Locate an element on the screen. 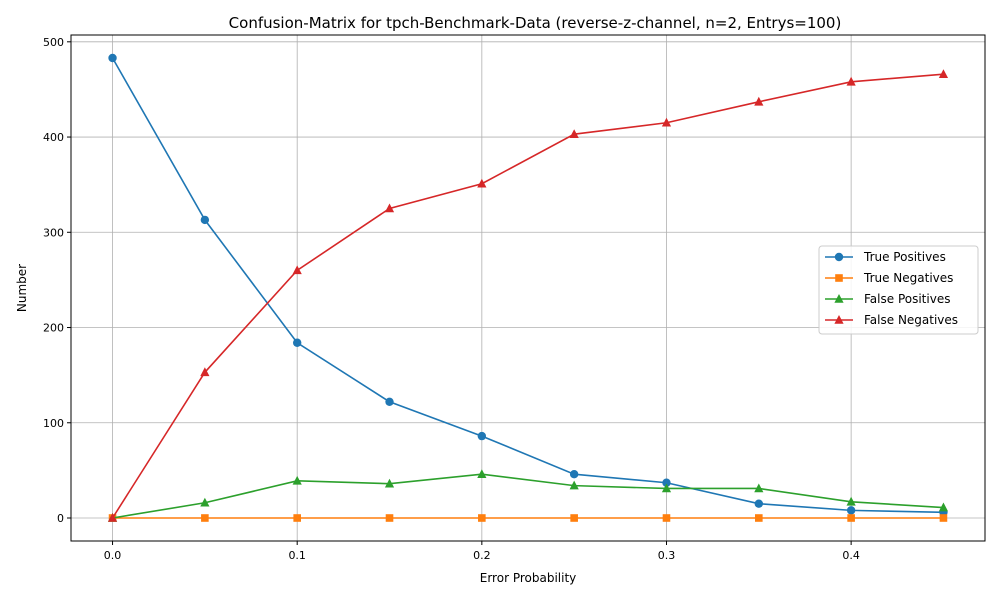 The height and width of the screenshot is (604, 1000). y-tick-label: 300 is located at coordinates (53, 232).